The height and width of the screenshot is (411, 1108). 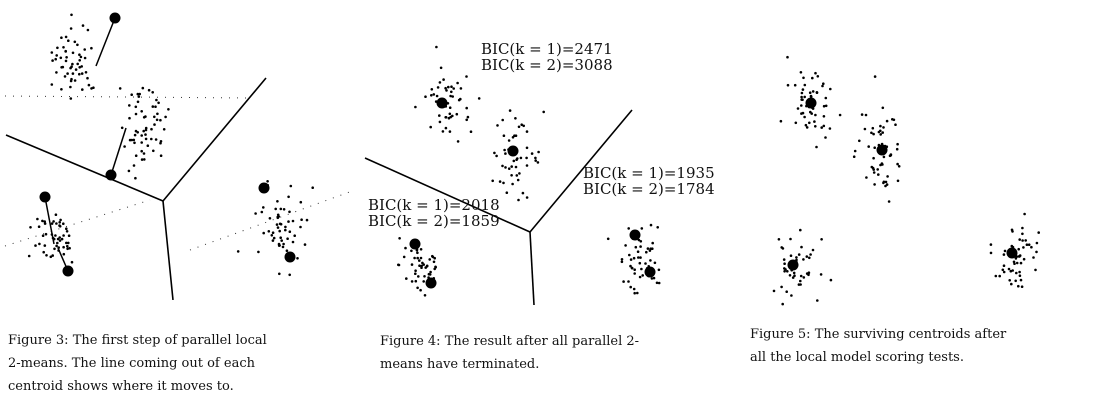 I want to click on caption-line: means have terminated., so click(x=460, y=364).